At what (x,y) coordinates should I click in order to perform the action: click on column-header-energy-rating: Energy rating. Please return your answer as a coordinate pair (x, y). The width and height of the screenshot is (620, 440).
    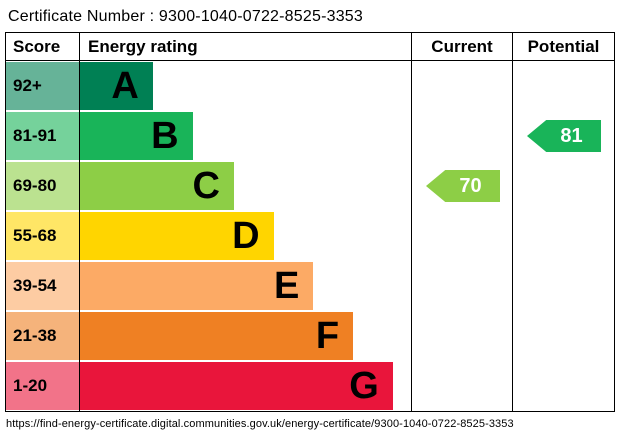
    Looking at the image, I should click on (246, 46).